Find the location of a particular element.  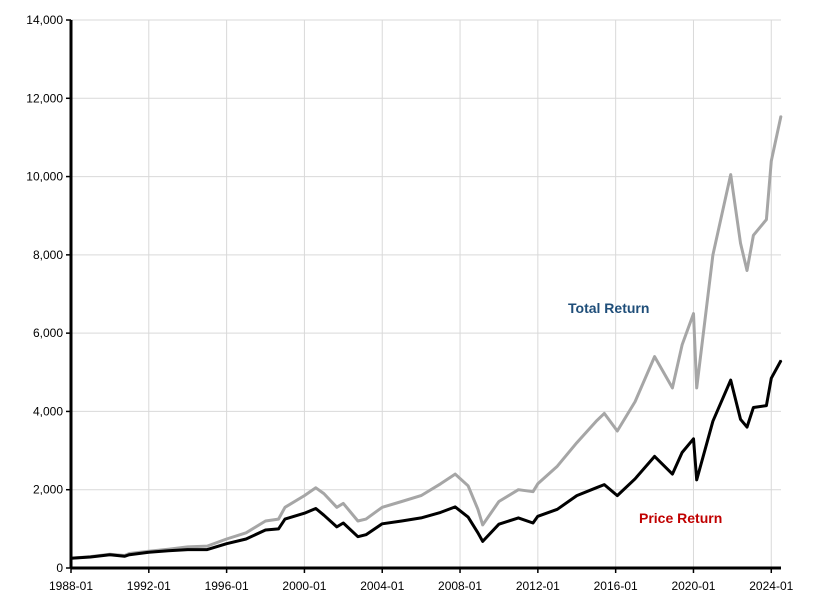

y-tick-label: 6,000 is located at coordinates (48, 333).